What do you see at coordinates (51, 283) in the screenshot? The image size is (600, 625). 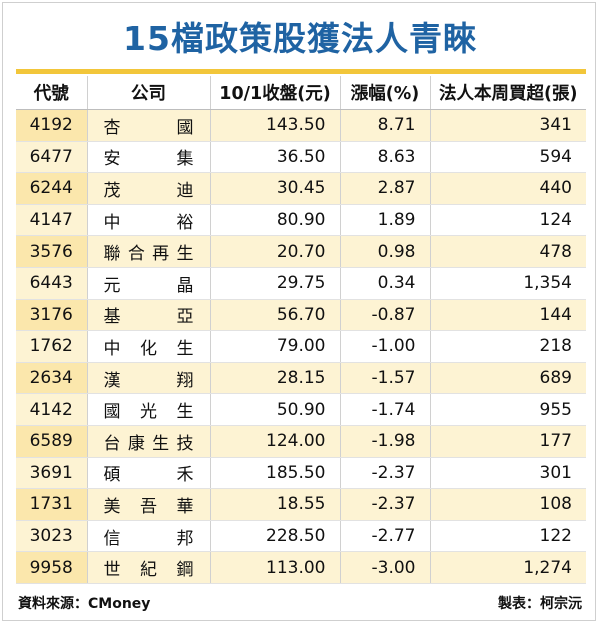 I see `stock-code-cell: 6443` at bounding box center [51, 283].